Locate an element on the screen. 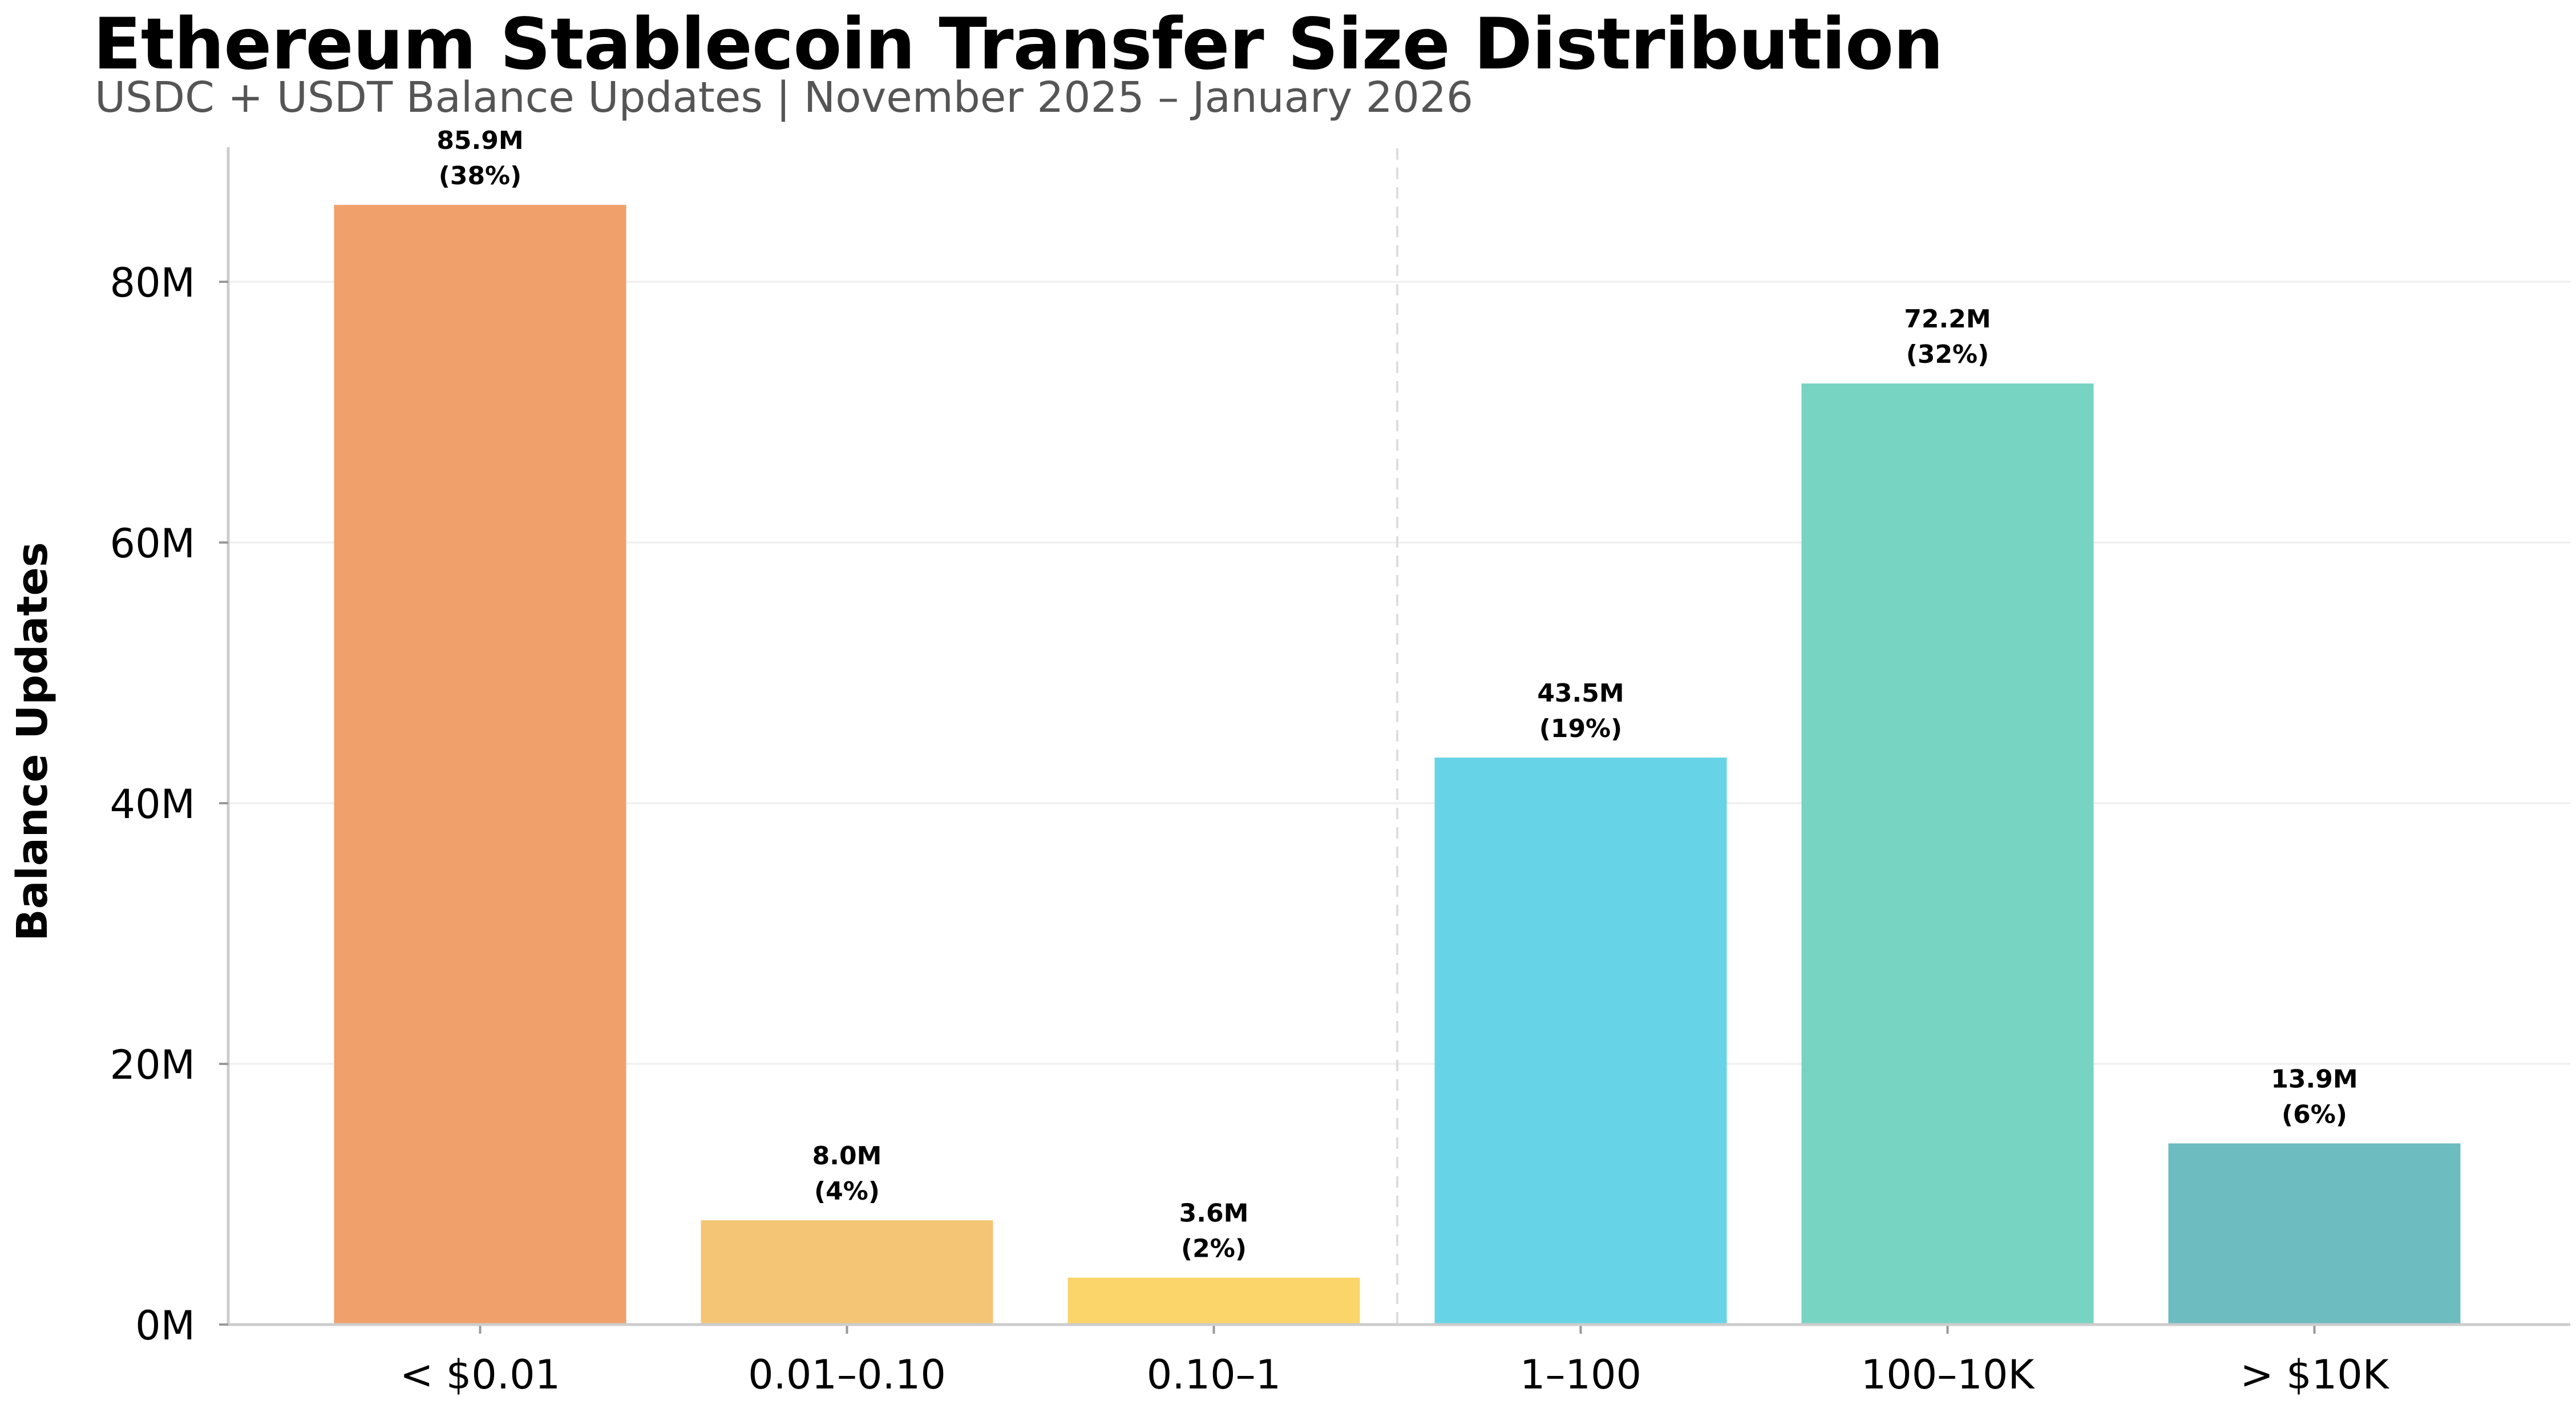 This screenshot has width=2576, height=1413. bar-percent-label: (6%) is located at coordinates (2314, 1114).